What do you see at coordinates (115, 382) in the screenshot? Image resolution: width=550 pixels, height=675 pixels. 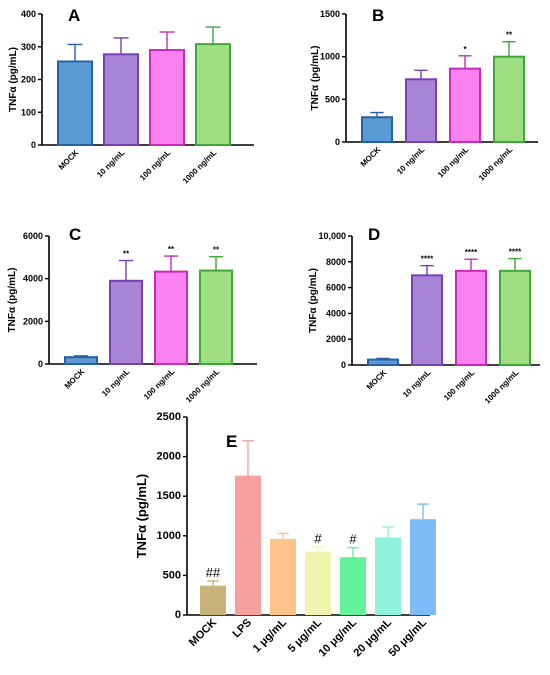 I see `panel-c-x-tick-label: 10 ng/mL` at bounding box center [115, 382].